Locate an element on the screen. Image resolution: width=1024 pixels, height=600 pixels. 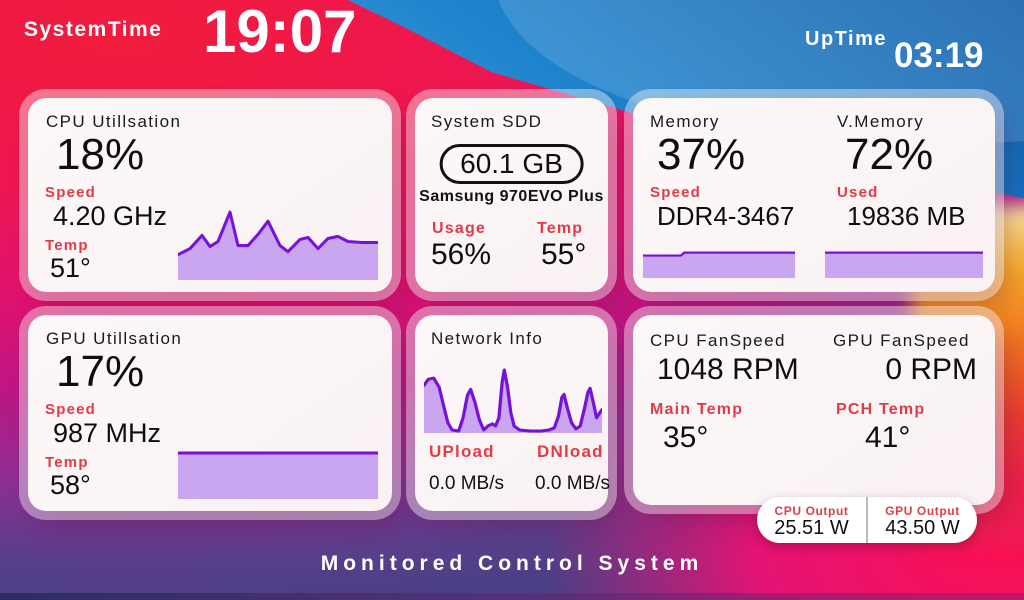
ssd-model: Samsung 970EVO Plus is located at coordinates (511, 196).